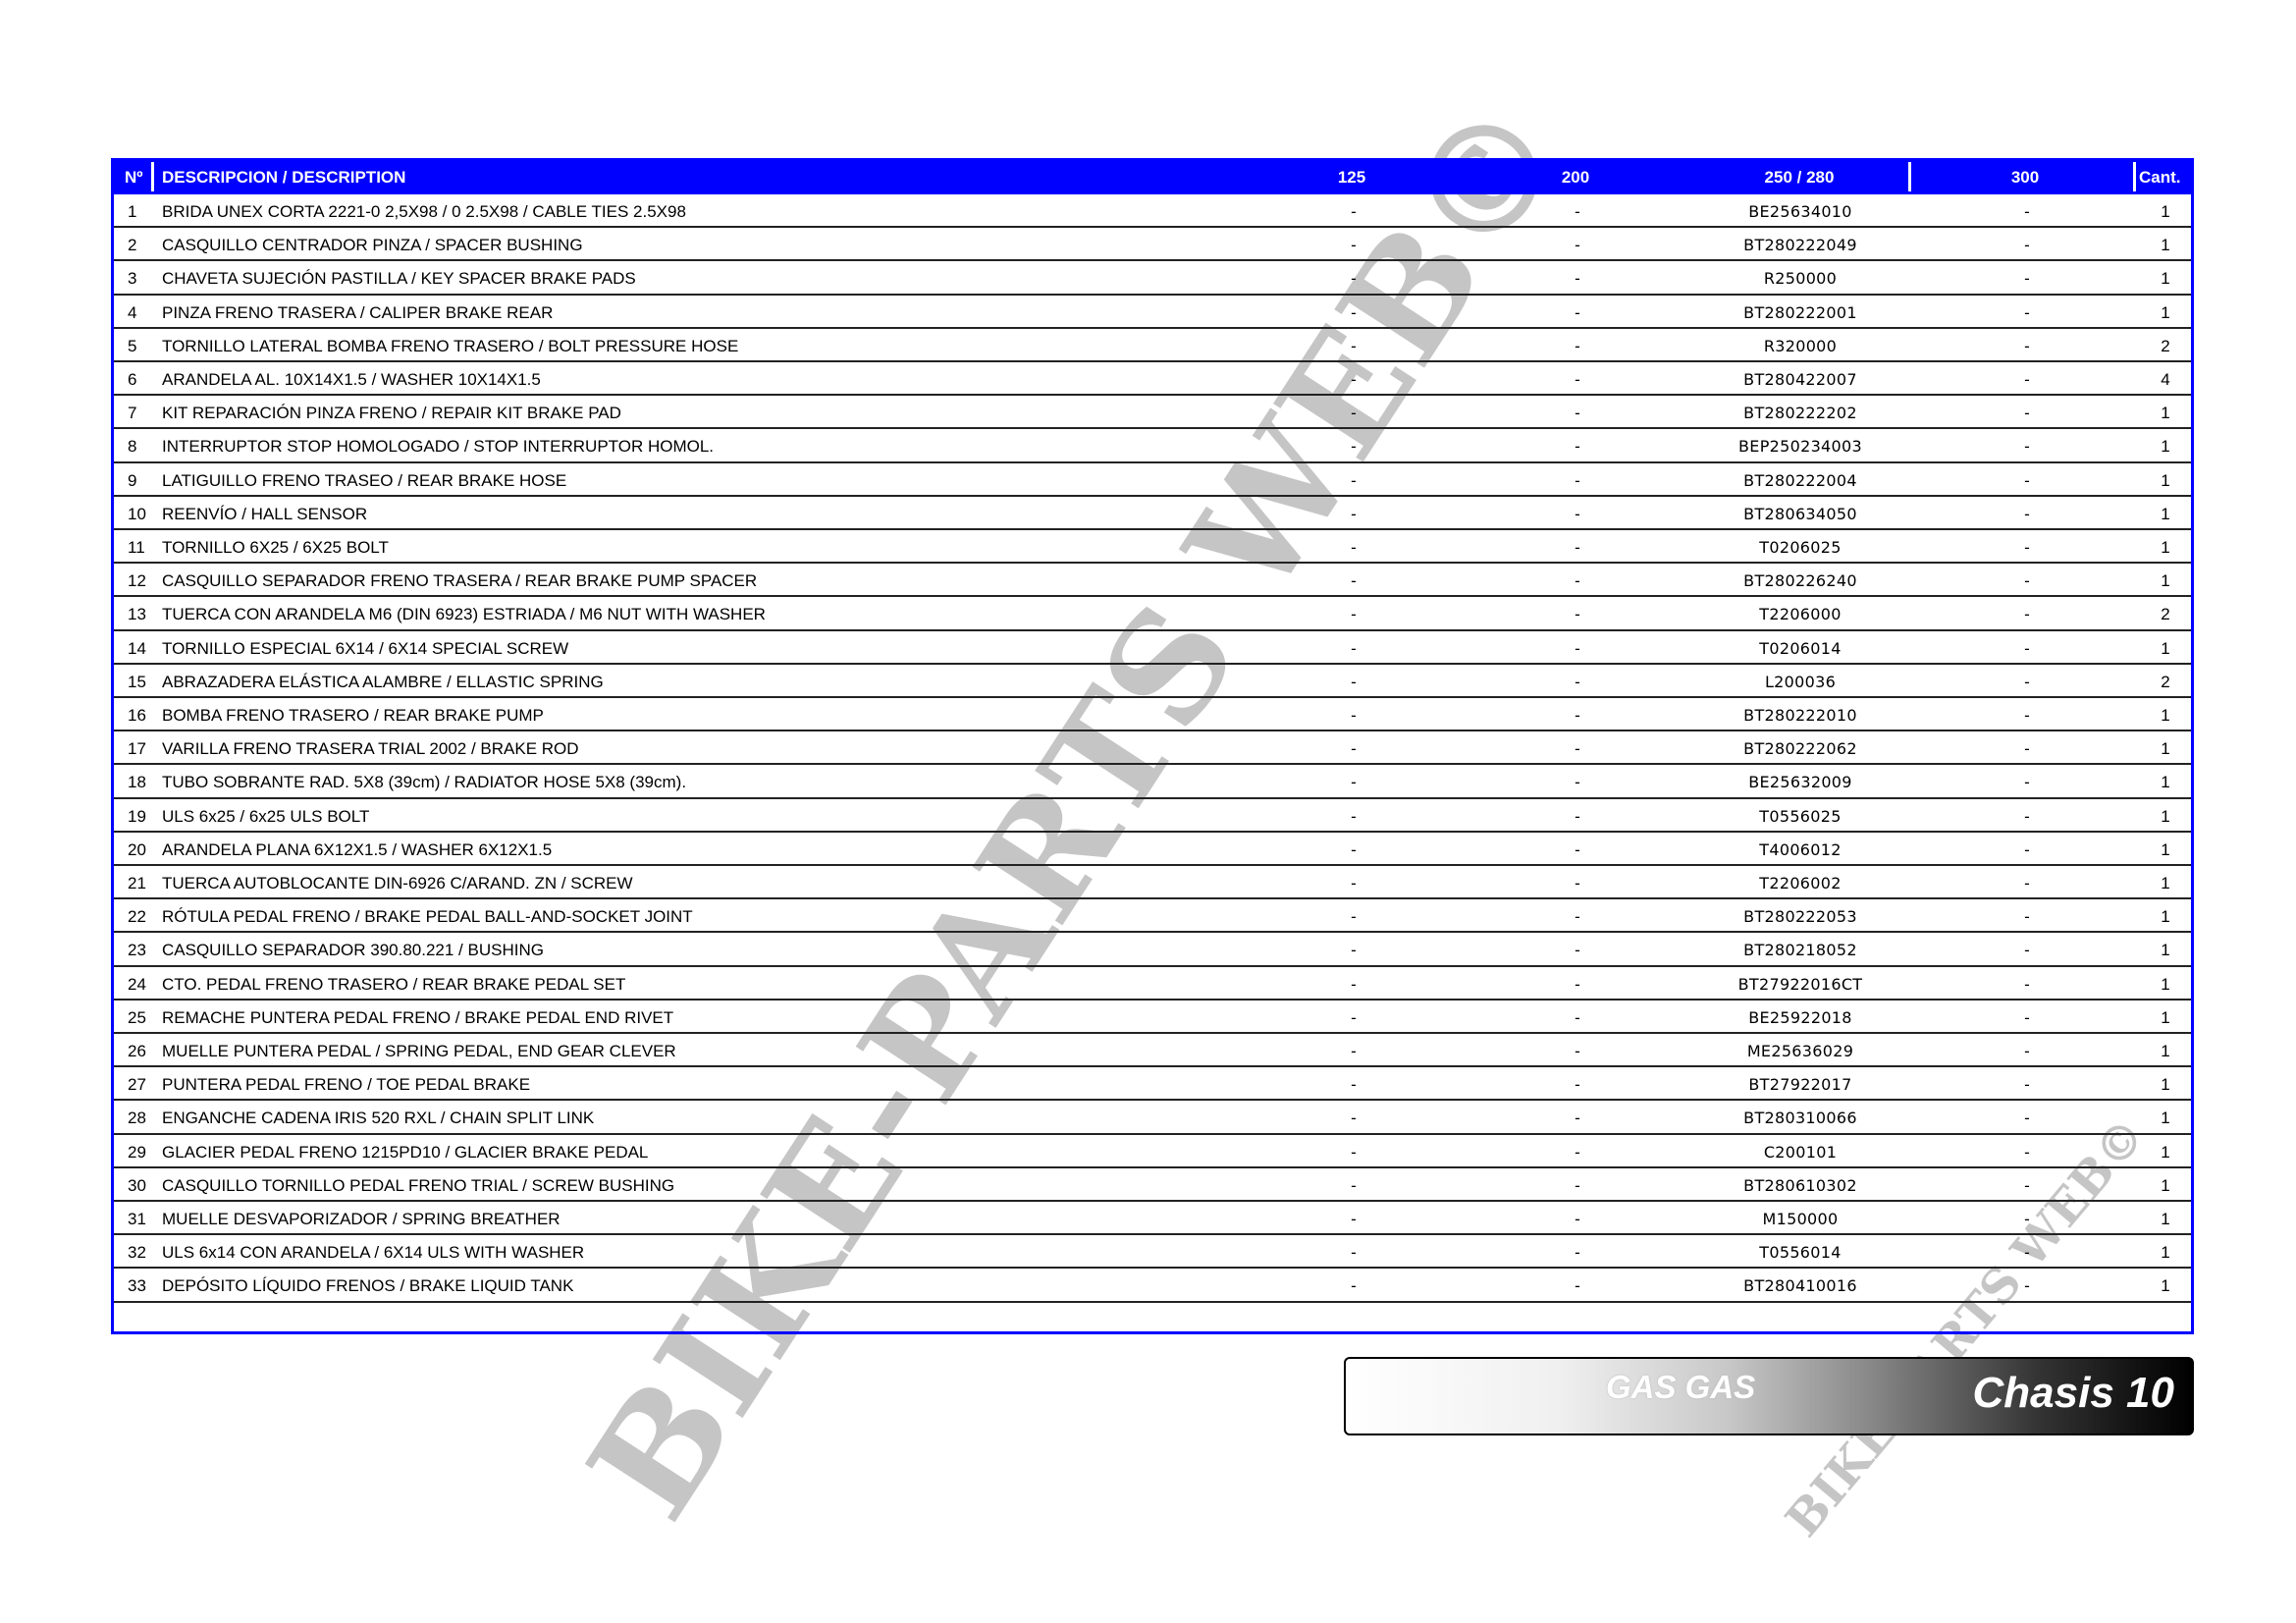  What do you see at coordinates (358, 312) in the screenshot?
I see `row-description: PINZA FRENO TRASERA / CALIPER BRAKE REAR` at bounding box center [358, 312].